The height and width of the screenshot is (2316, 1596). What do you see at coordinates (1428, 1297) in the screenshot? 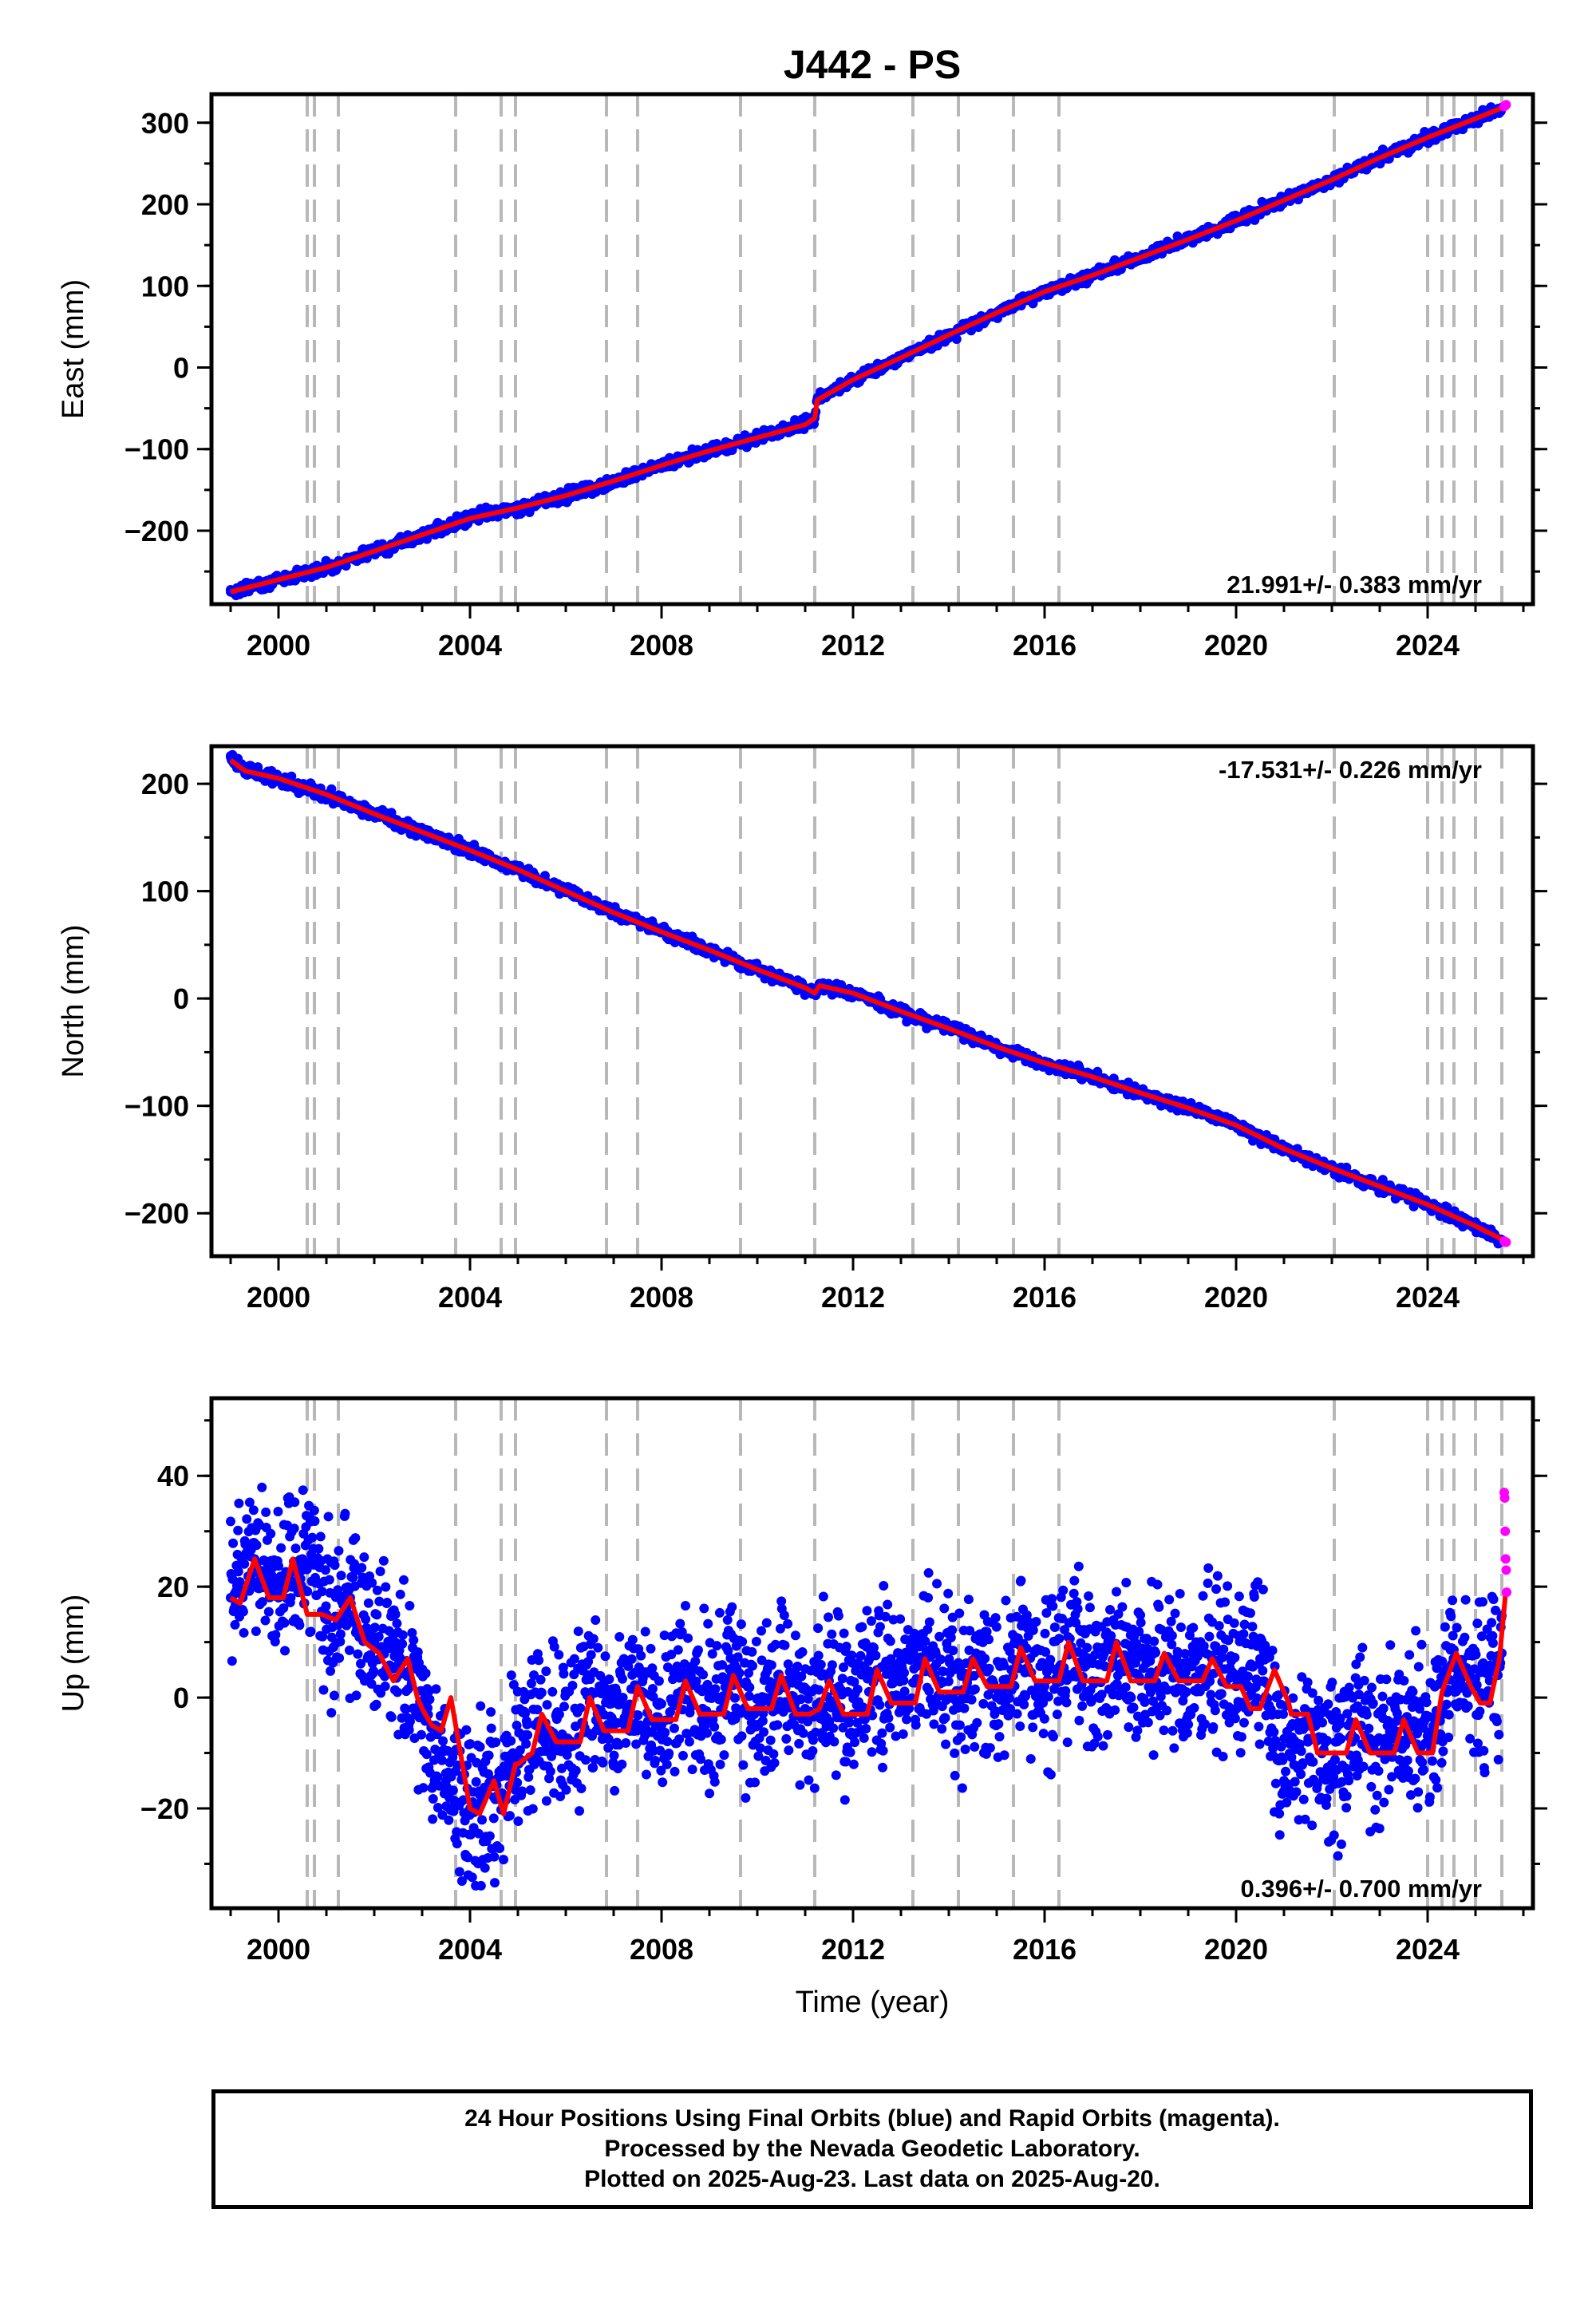
I see `x-tick-label: 2024` at bounding box center [1428, 1297].